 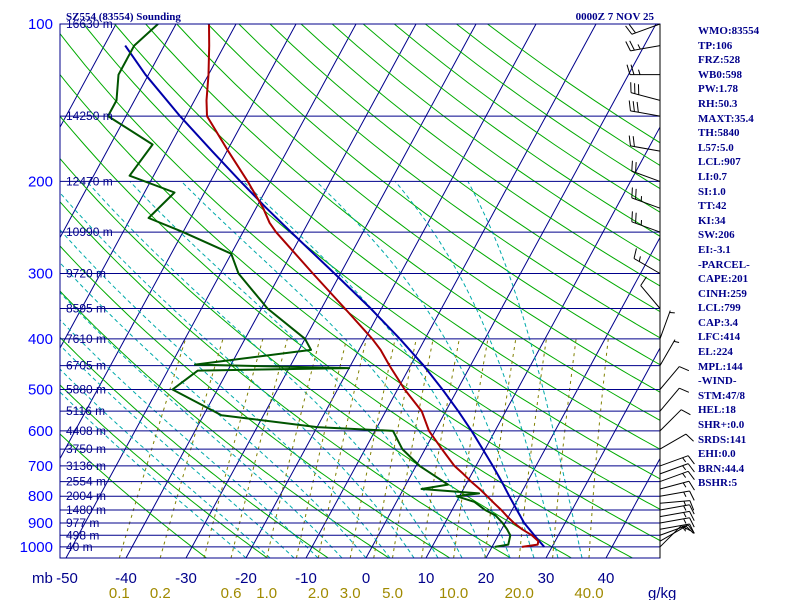 What do you see at coordinates (716, 147) in the screenshot?
I see `index-item: L57:5.0` at bounding box center [716, 147].